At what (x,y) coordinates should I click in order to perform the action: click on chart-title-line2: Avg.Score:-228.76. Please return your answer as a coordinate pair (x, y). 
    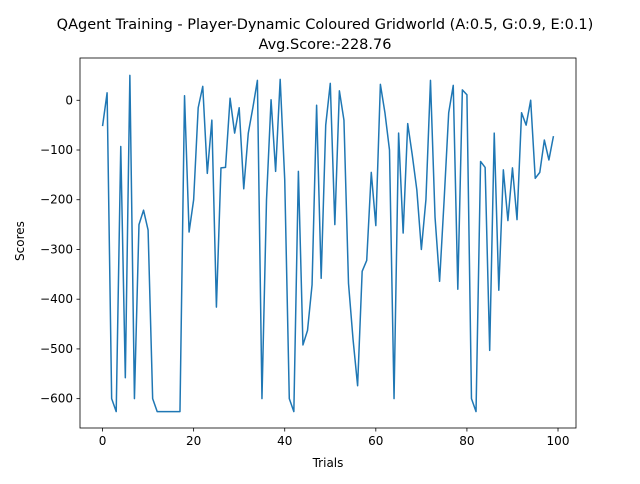
    Looking at the image, I should click on (325, 45).